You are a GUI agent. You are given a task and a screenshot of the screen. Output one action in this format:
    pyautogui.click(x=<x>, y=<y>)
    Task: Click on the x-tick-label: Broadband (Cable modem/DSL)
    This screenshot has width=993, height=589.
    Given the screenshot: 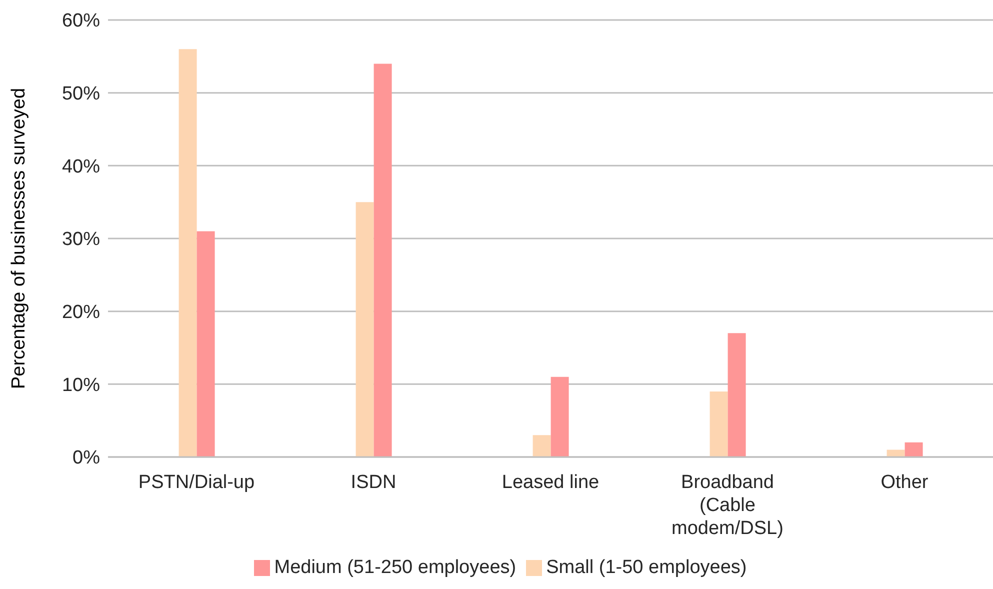 What is the action you would take?
    pyautogui.click(x=728, y=505)
    